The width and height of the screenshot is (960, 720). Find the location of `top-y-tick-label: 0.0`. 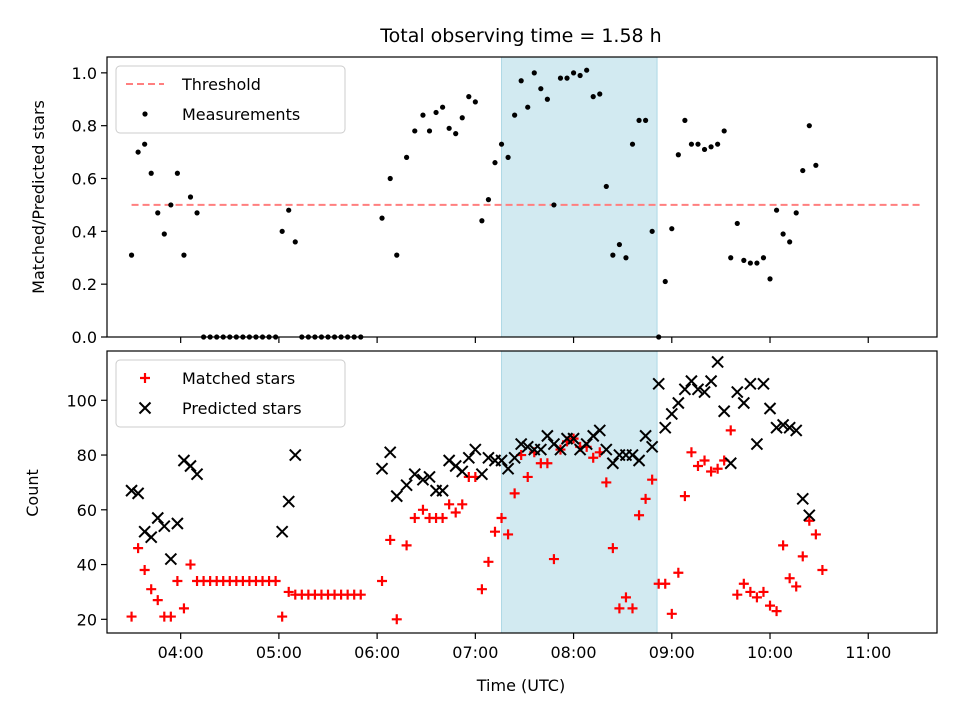

top-y-tick-label: 0.0 is located at coordinates (84, 337).